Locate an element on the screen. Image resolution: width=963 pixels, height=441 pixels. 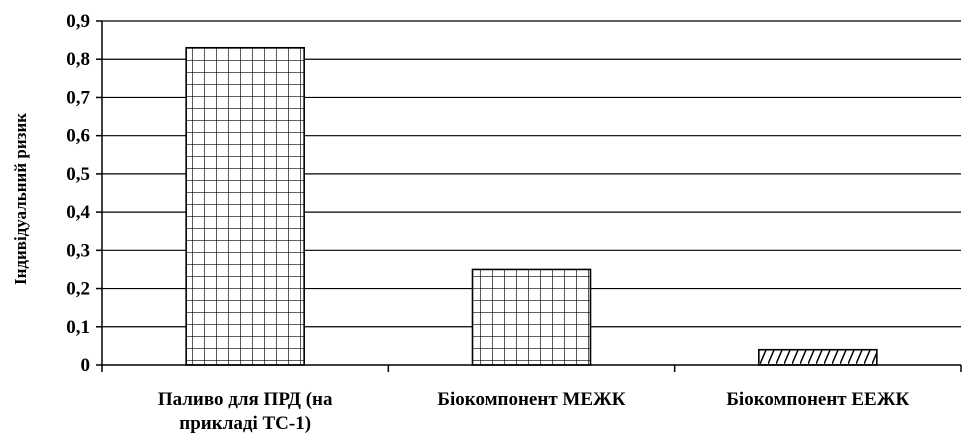
y-tick-label: 0,6 is located at coordinates (78, 136).